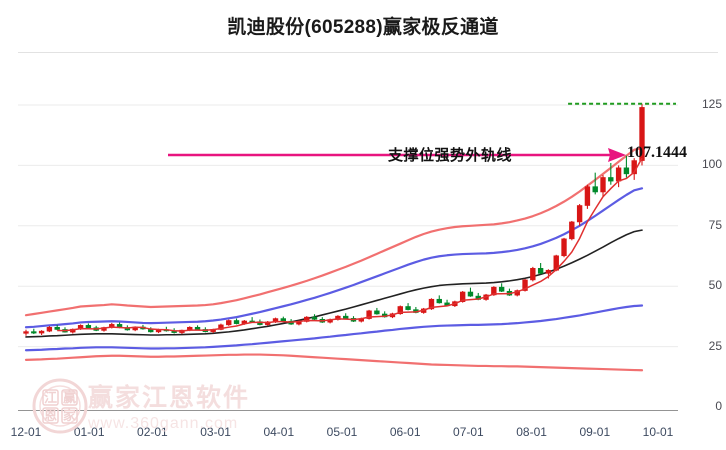 The width and height of the screenshot is (726, 450). I want to click on y-axis-tick-label: 50, so click(715, 285).